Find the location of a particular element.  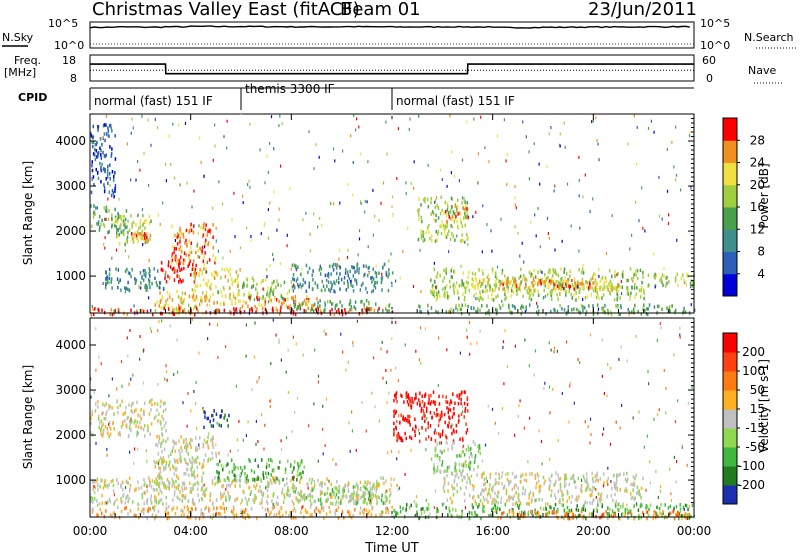

power-region-0-cell is located at coordinates (115, 209).